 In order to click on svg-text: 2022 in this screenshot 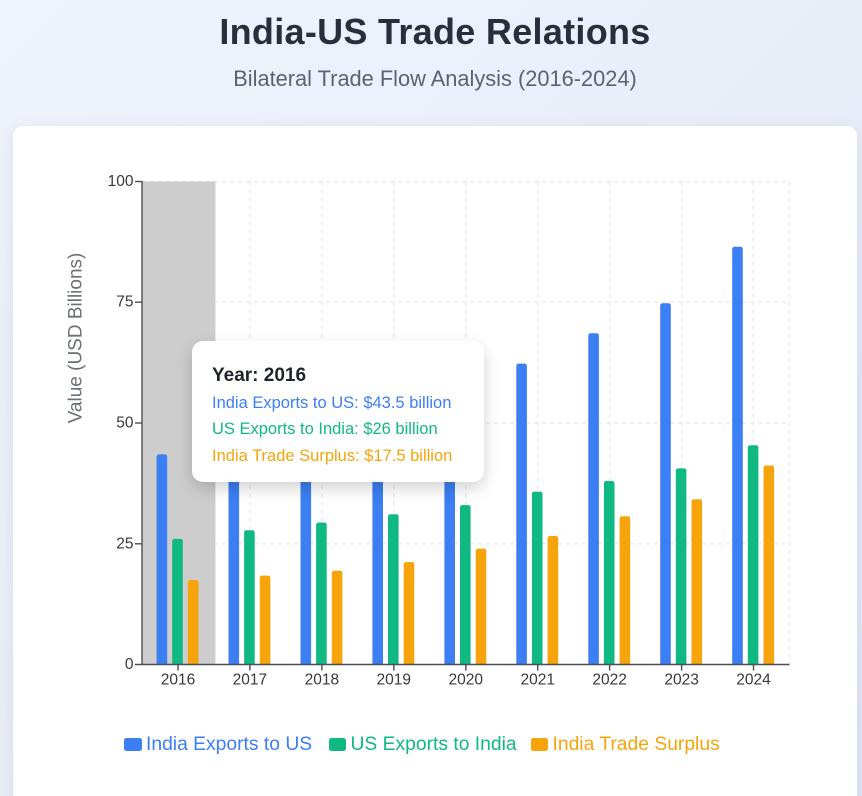, I will do `click(609, 680)`.